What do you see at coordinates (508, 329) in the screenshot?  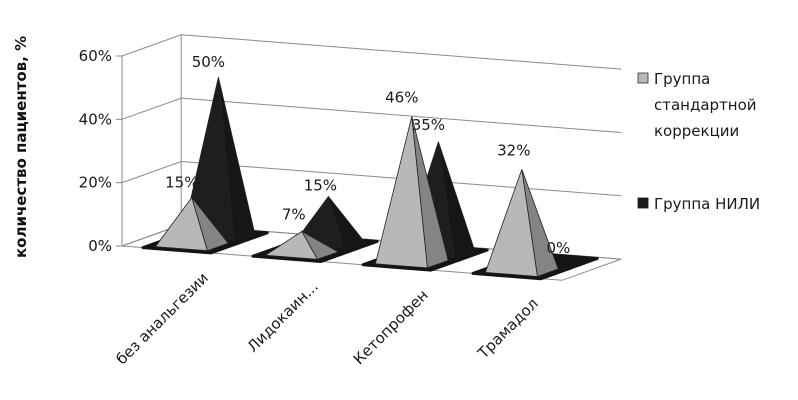 I see `category-label: Трамадол` at bounding box center [508, 329].